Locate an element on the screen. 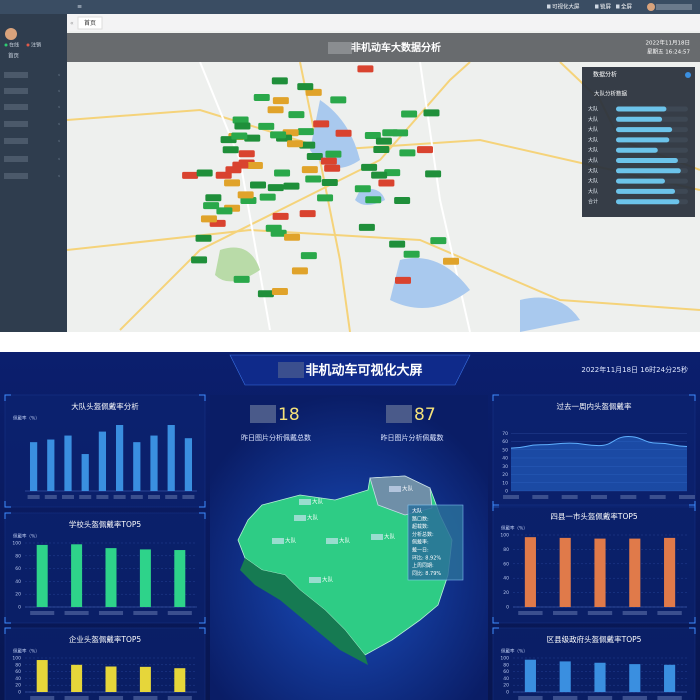  topbar-link: 锁屏 is located at coordinates (606, 7).